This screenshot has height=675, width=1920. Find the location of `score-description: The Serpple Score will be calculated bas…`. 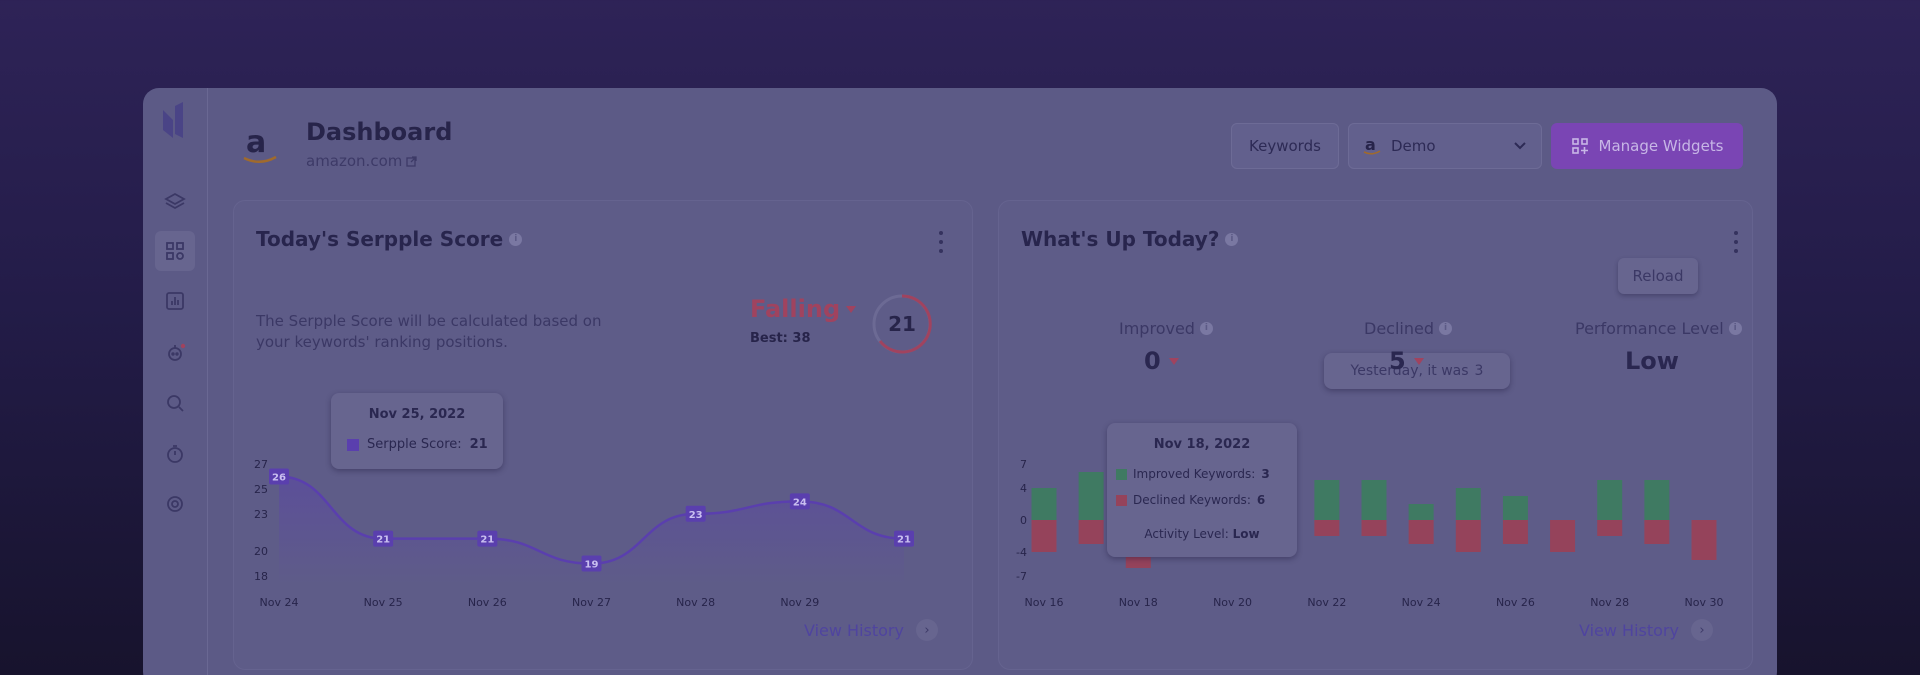

score-description: The Serpple Score will be calculated bas… is located at coordinates (429, 331).